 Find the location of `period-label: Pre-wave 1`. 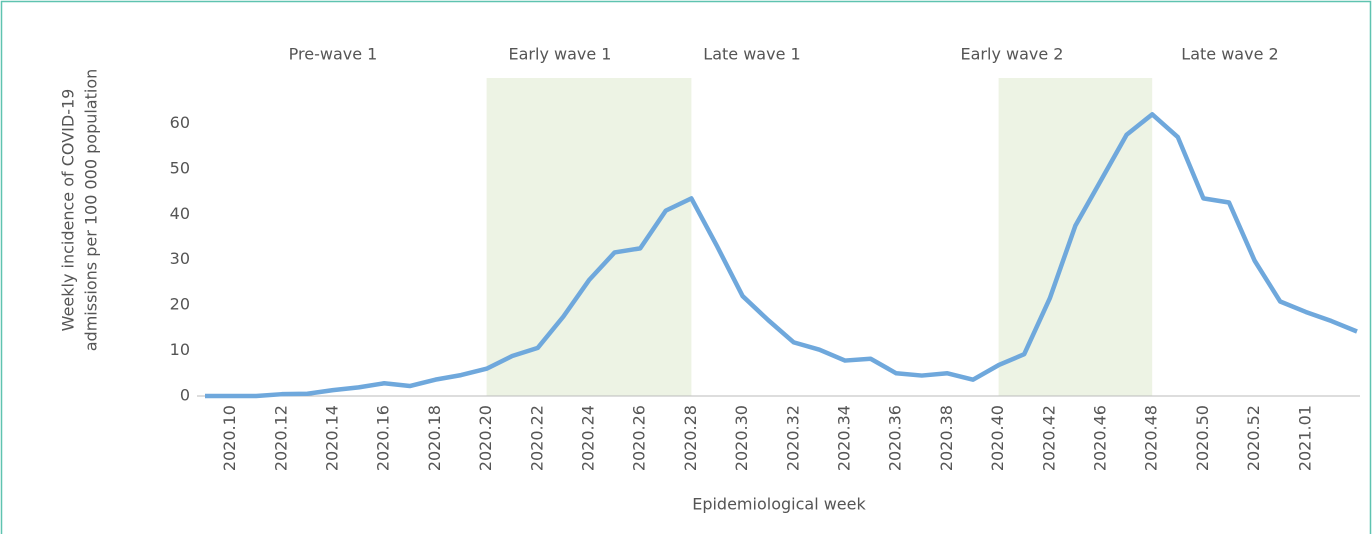

period-label: Pre-wave 1 is located at coordinates (333, 54).